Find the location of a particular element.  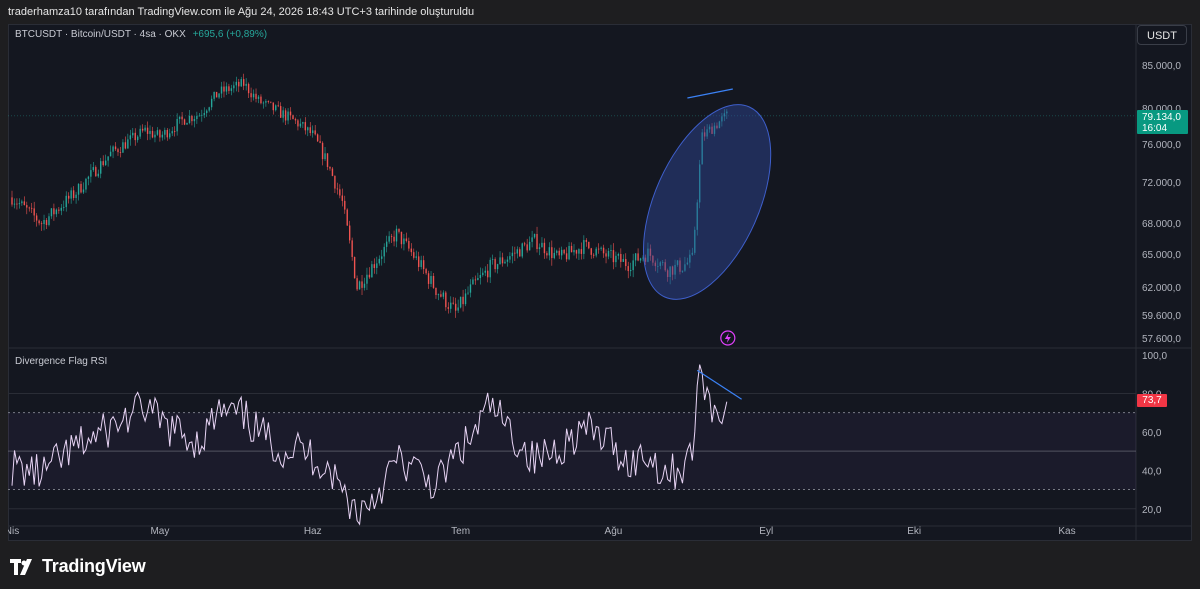

price-tick-label: 57.600,0 is located at coordinates (1161, 339).